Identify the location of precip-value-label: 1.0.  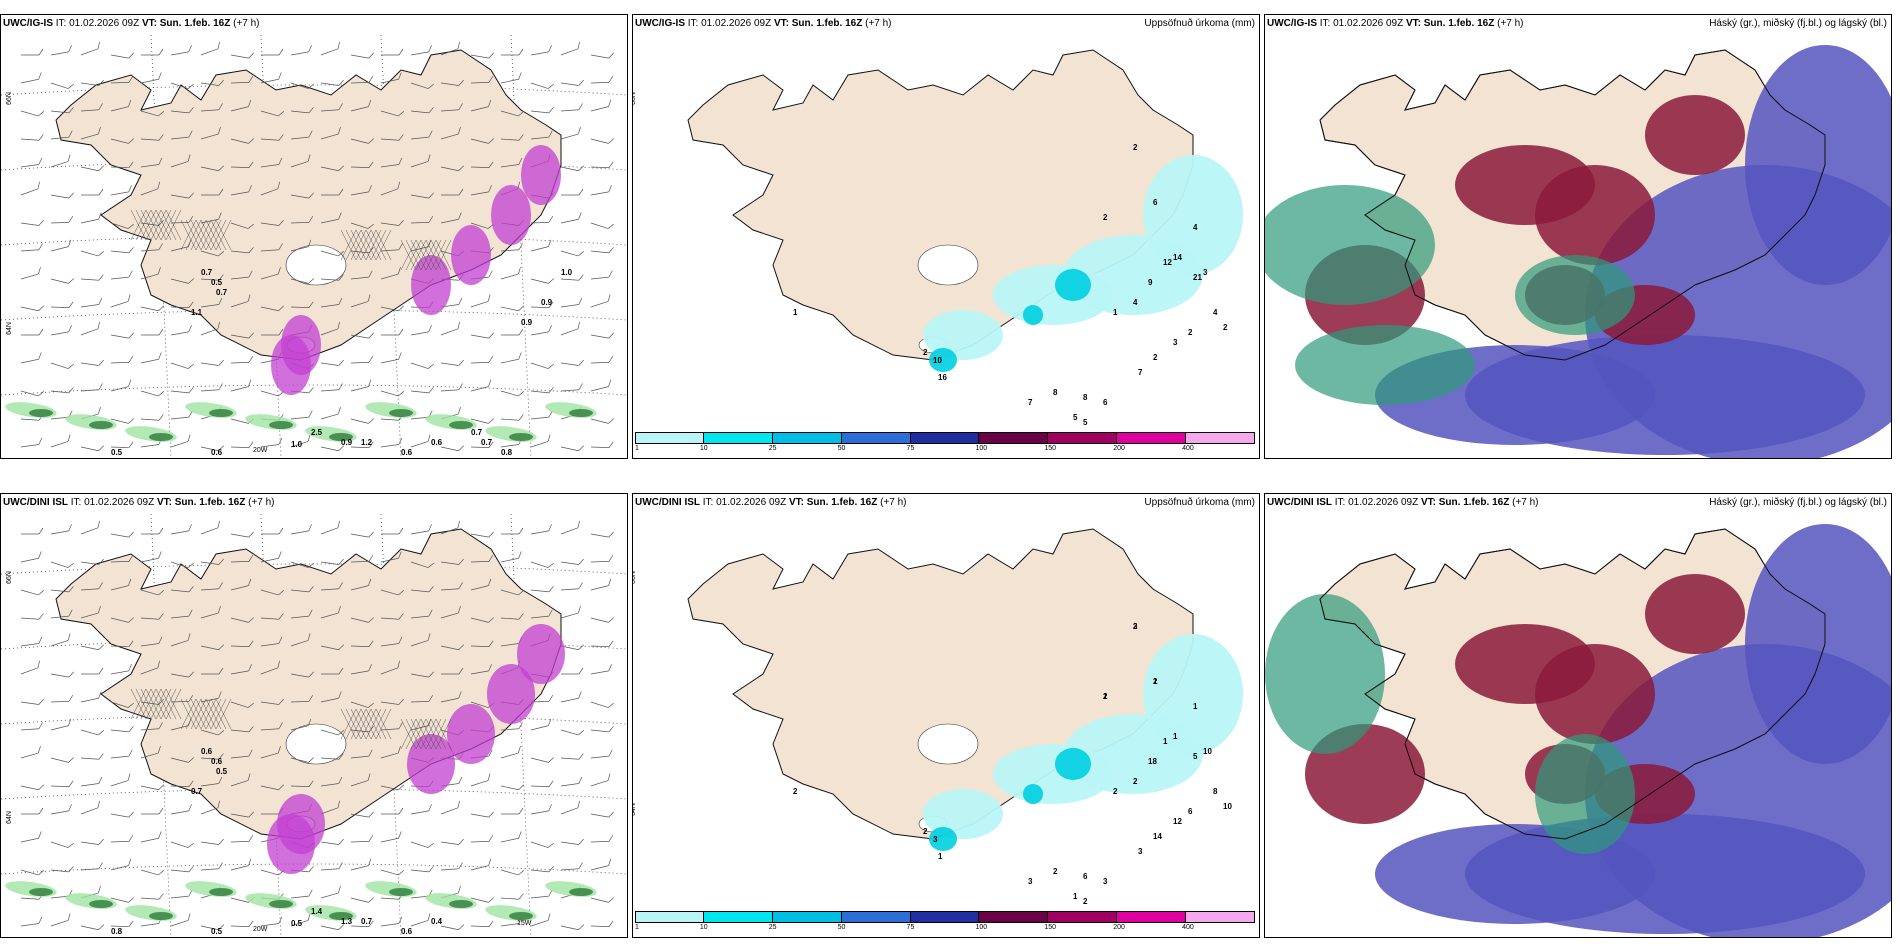
(567, 272).